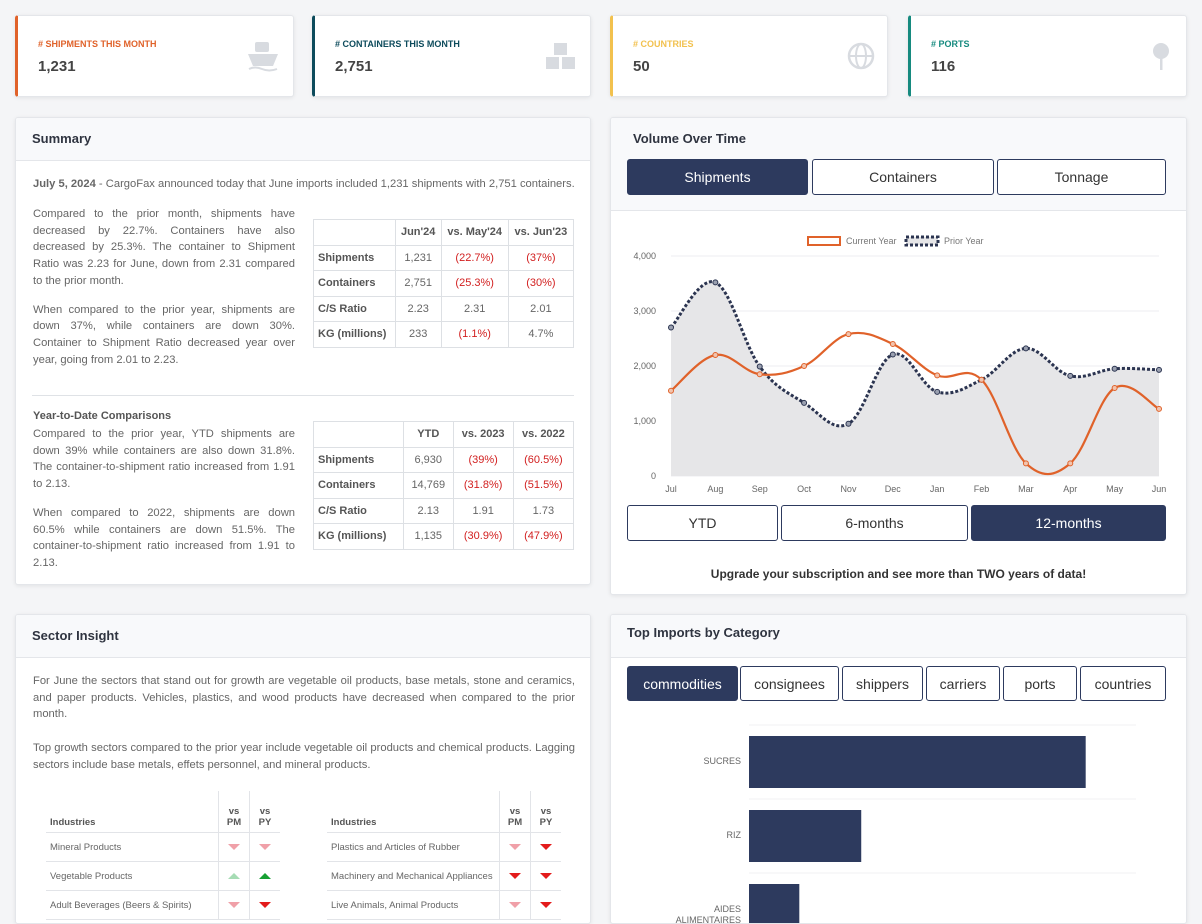 Image resolution: width=1202 pixels, height=924 pixels. Describe the element at coordinates (543, 510) in the screenshot. I see `table-cell: 1.73` at that location.